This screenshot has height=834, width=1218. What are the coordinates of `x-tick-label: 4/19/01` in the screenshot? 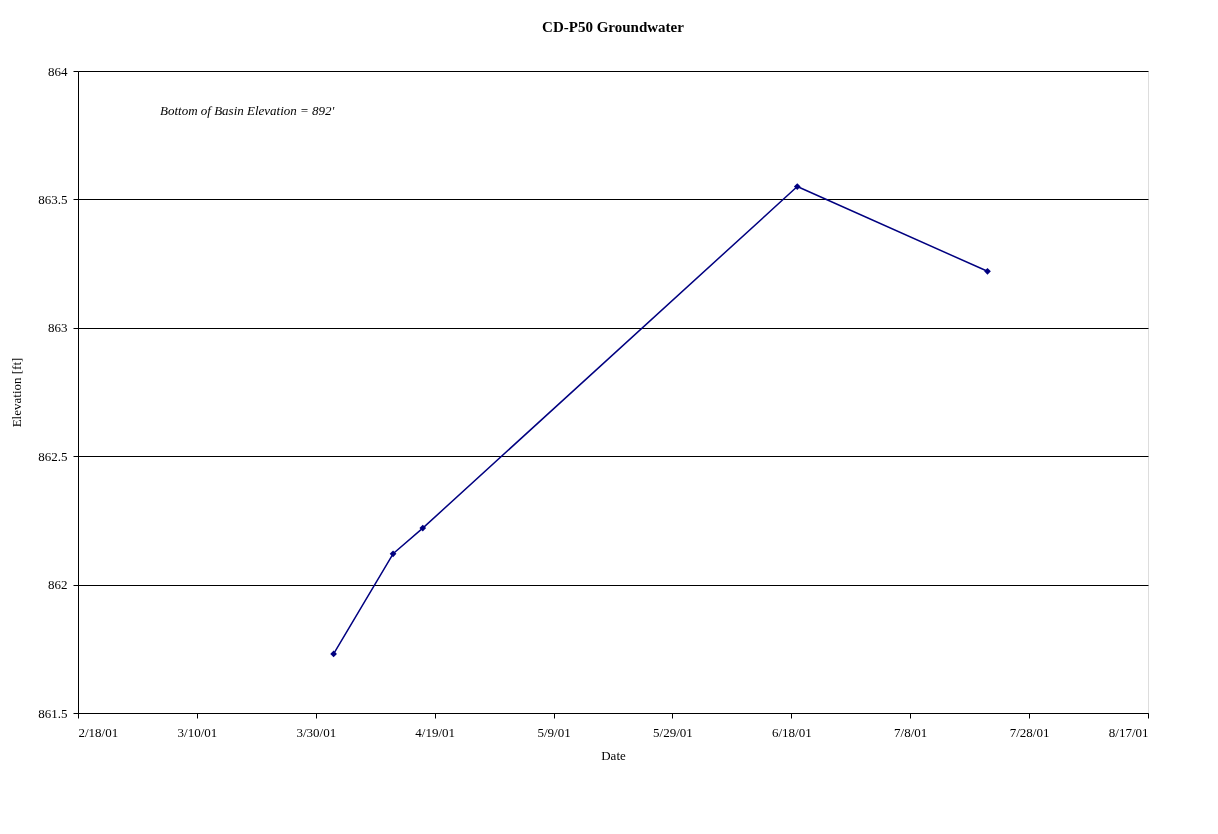 It's located at (435, 732).